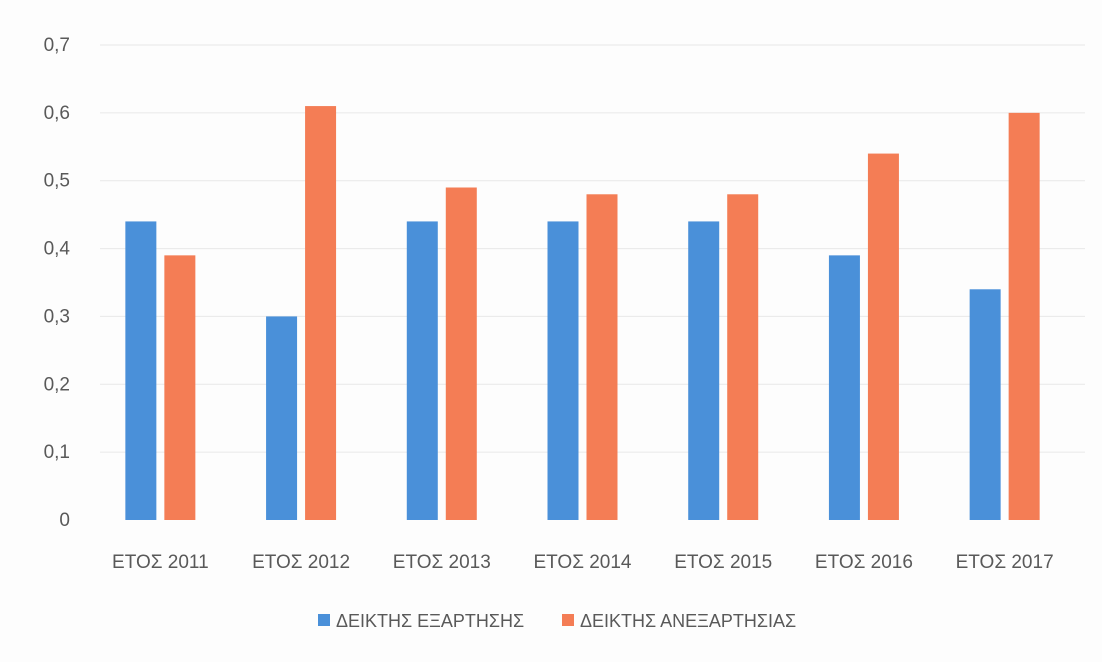  Describe the element at coordinates (57, 283) in the screenshot. I see `y-axis-ticks: 0 0,1 0,2 0,3 0,4 0,5 0,6 0,7` at that location.